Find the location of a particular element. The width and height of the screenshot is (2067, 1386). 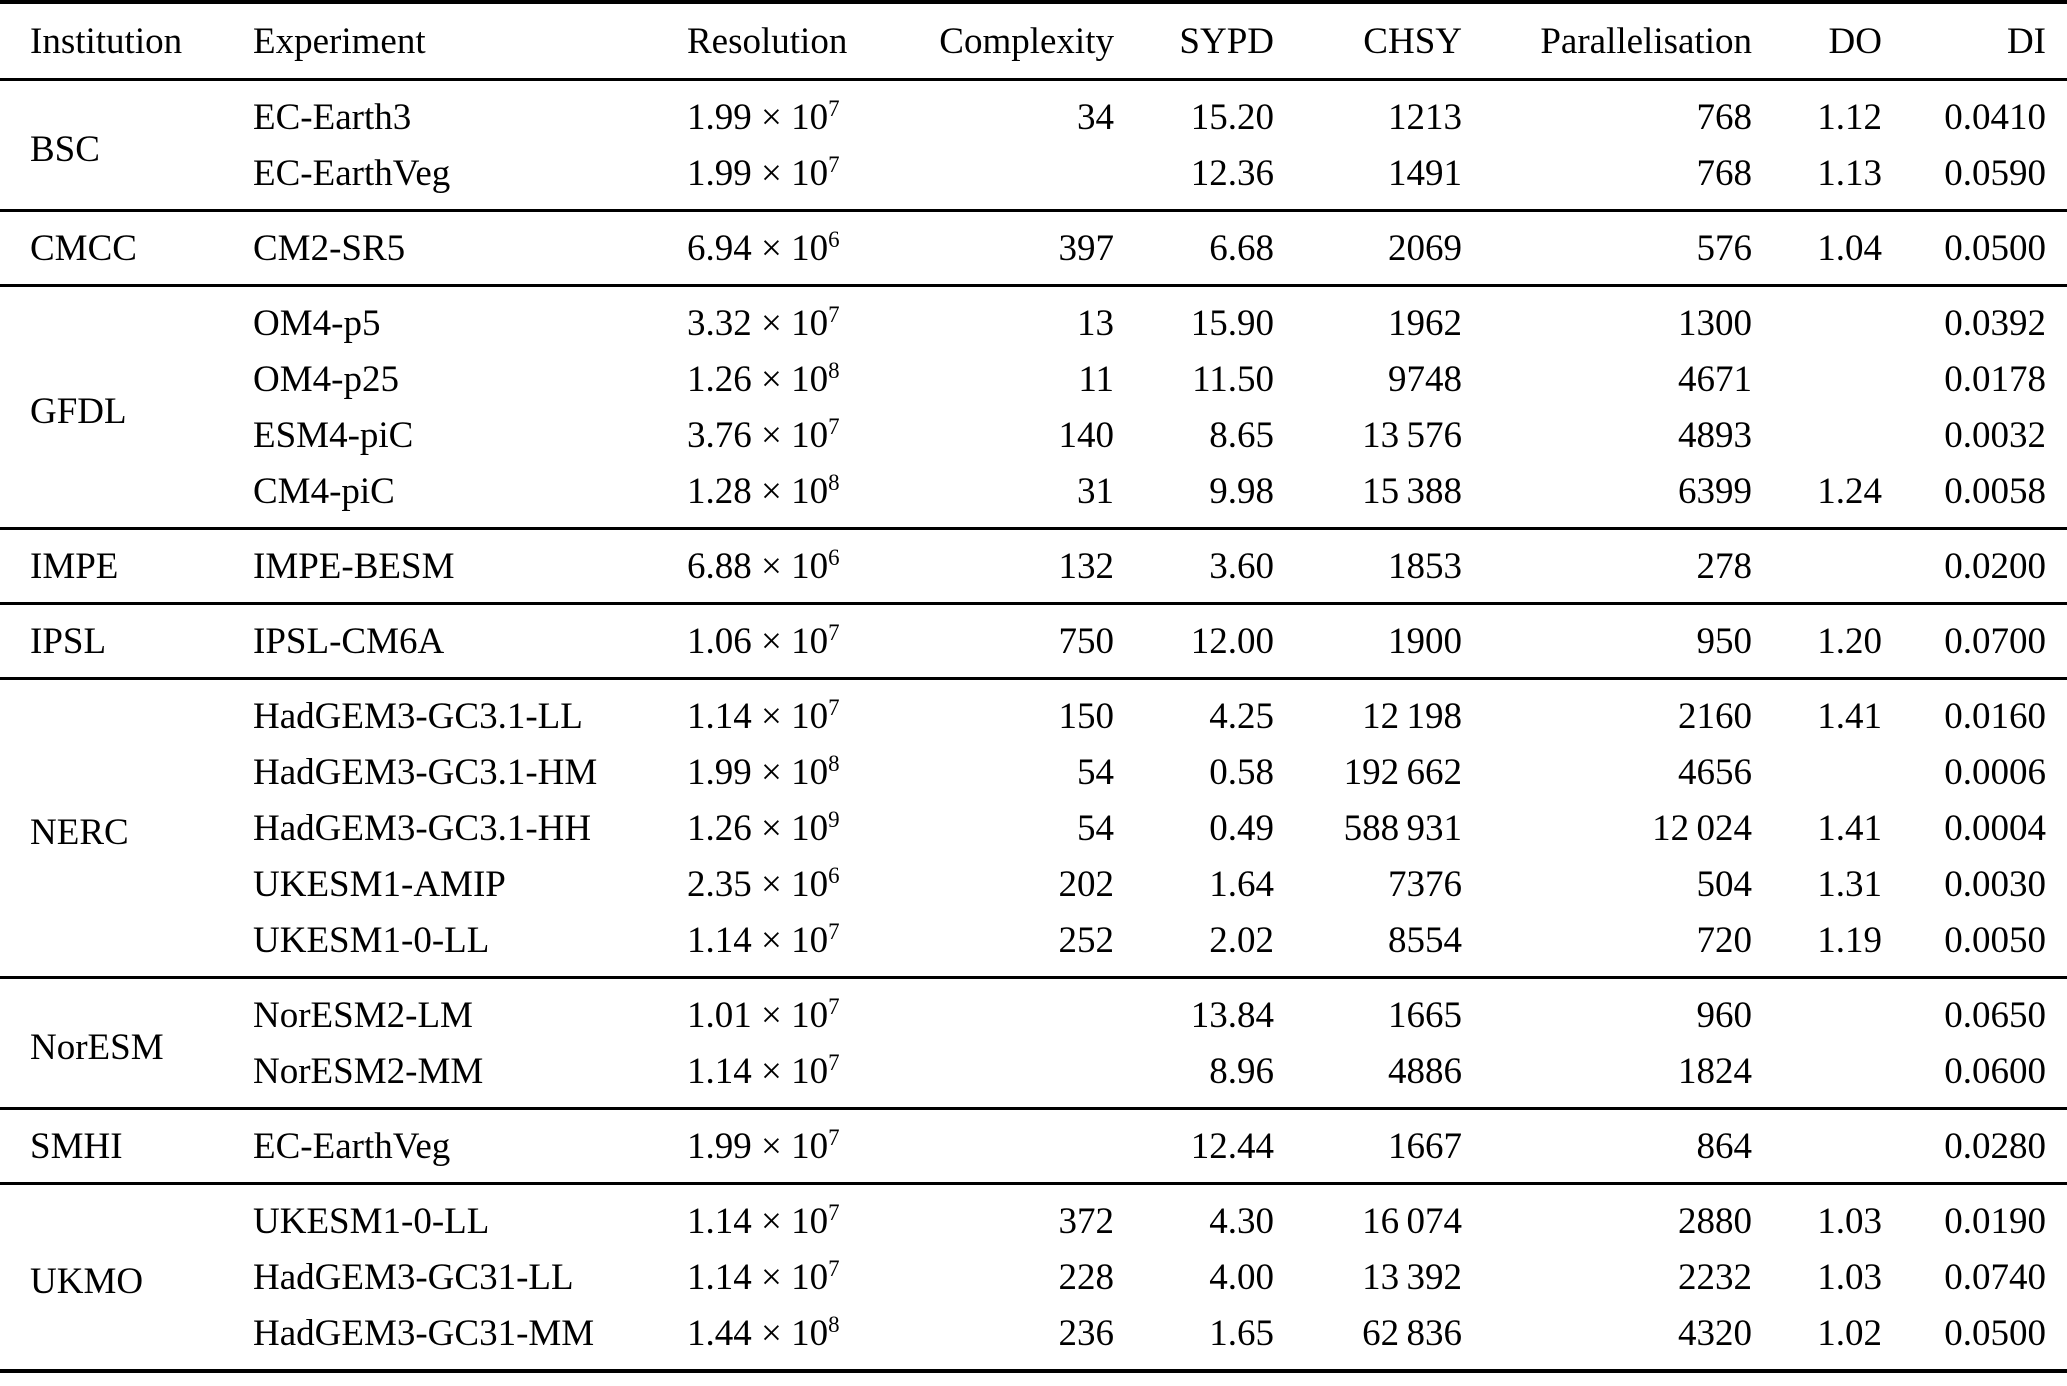

cell-resolution: 1.26 × 108 is located at coordinates (785, 379).